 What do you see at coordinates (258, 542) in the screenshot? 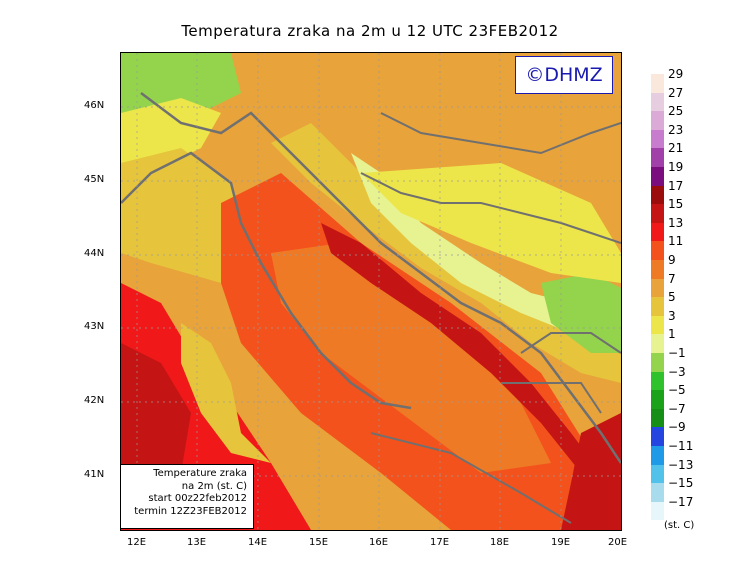
I see `lon-label: 14E` at bounding box center [258, 542].